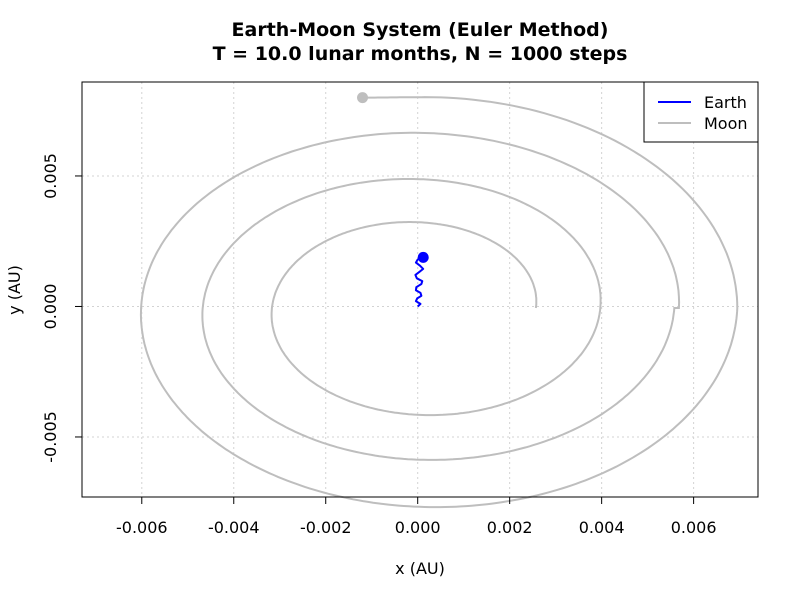  Describe the element at coordinates (726, 123) in the screenshot. I see `legend-moon-label: Moon` at that location.